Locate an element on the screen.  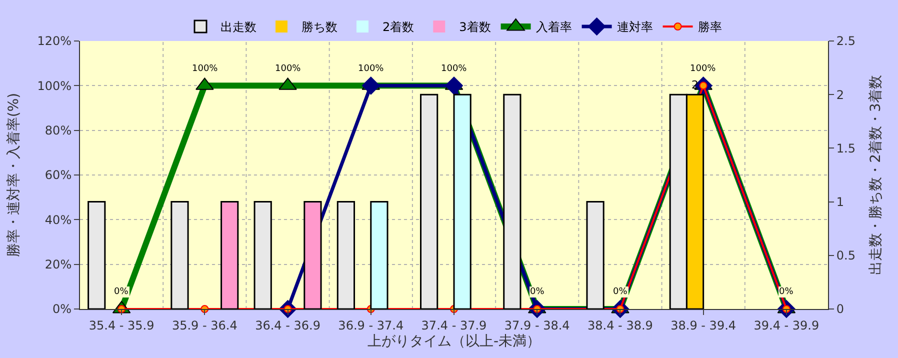
y-tick-label: 120% is located at coordinates (54, 41).